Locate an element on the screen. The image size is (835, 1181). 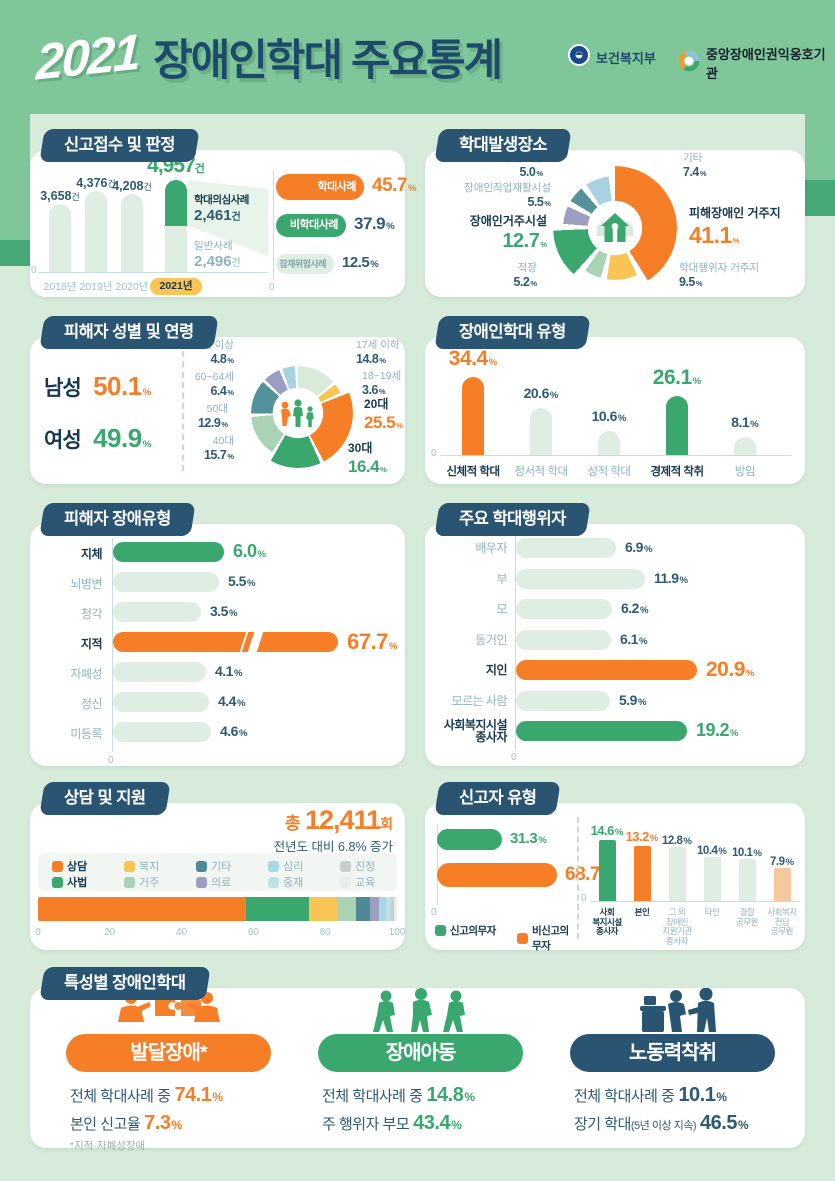
deco-left-square is located at coordinates (15, 253).